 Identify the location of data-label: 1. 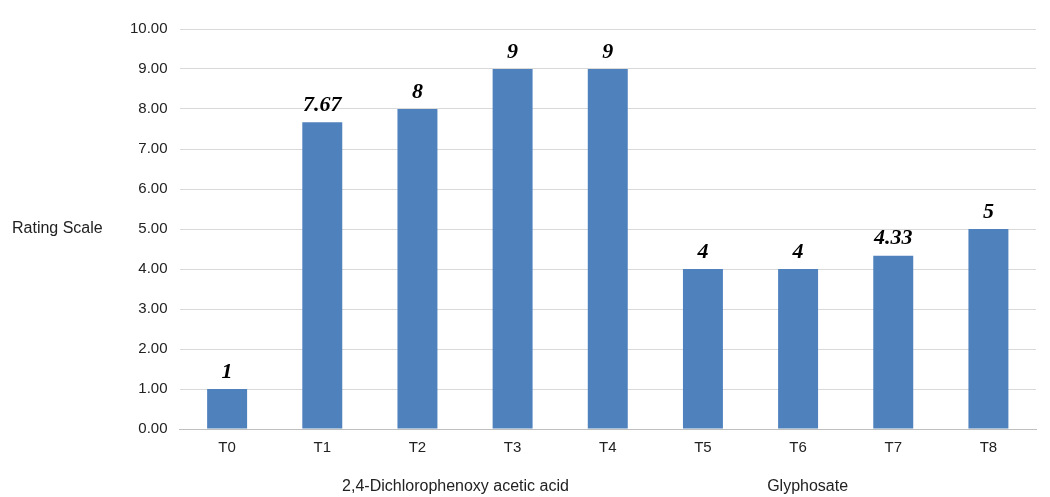
(227, 370).